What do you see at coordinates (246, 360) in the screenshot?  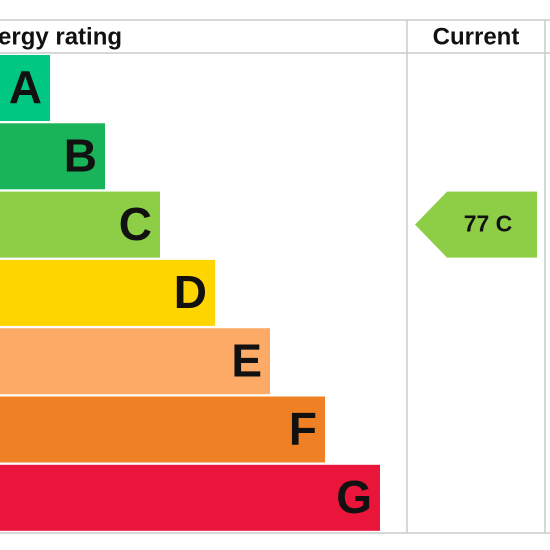 I see `band-letter: E` at bounding box center [246, 360].